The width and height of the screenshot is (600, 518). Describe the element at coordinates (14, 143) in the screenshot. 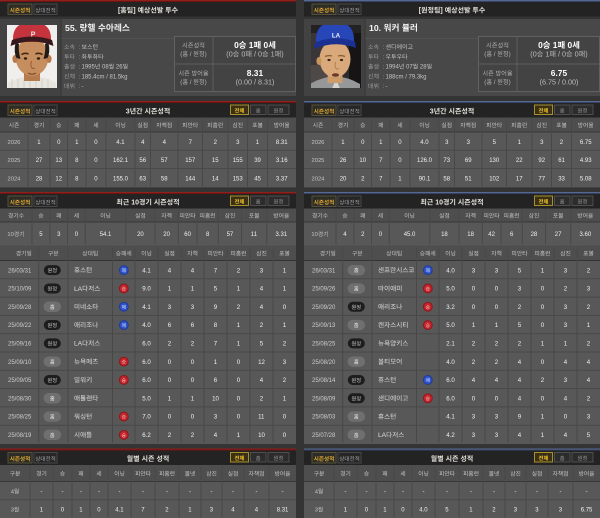

I see `svg-text: 2026` at that location.